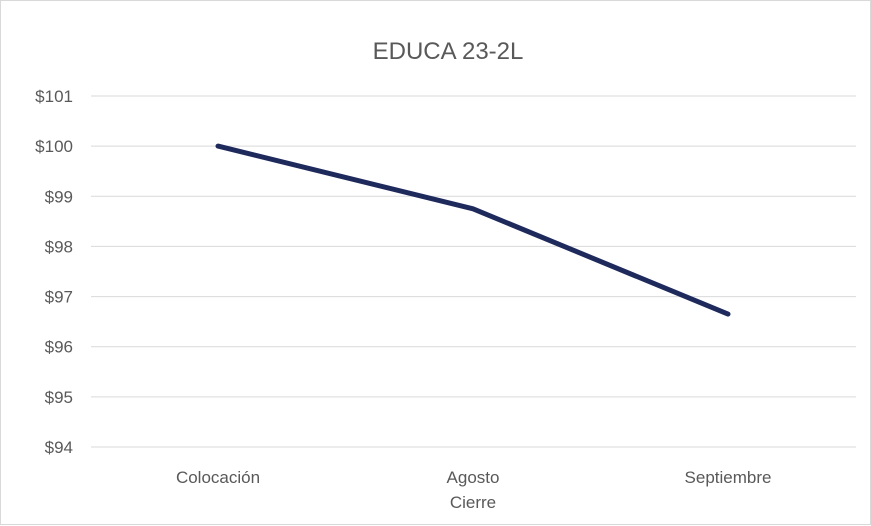 Image resolution: width=871 pixels, height=526 pixels. What do you see at coordinates (448, 51) in the screenshot?
I see `chart-title: EDUCA 23-2L` at bounding box center [448, 51].